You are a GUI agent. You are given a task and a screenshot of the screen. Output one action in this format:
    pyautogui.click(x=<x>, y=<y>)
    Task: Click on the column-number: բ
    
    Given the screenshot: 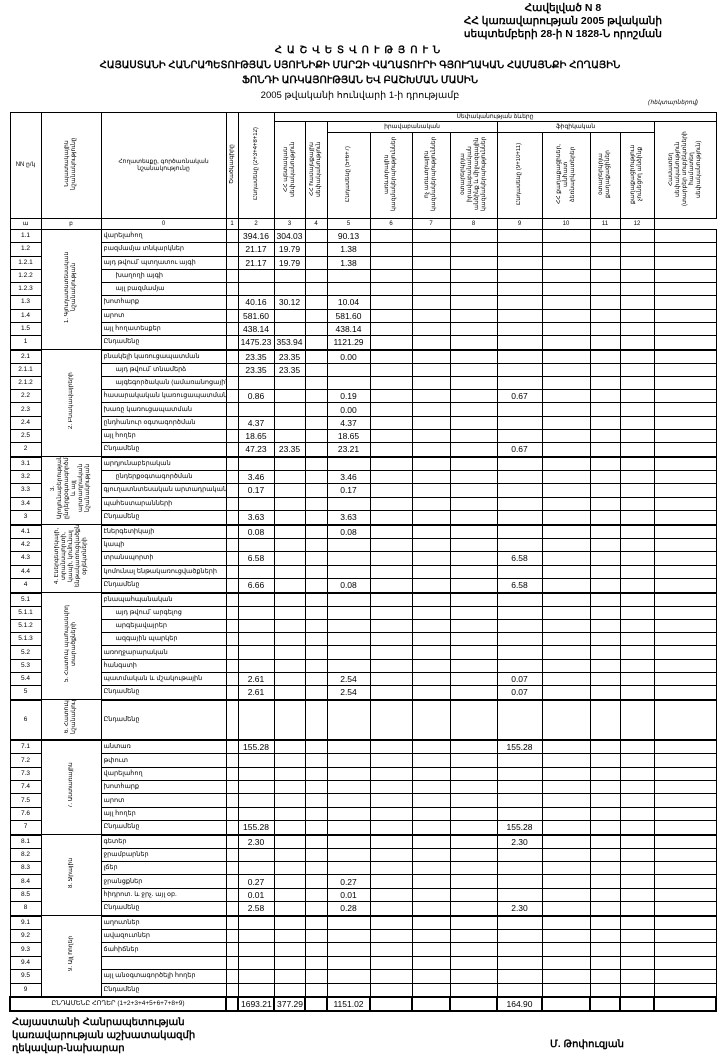 What is the action you would take?
    pyautogui.click(x=71, y=224)
    